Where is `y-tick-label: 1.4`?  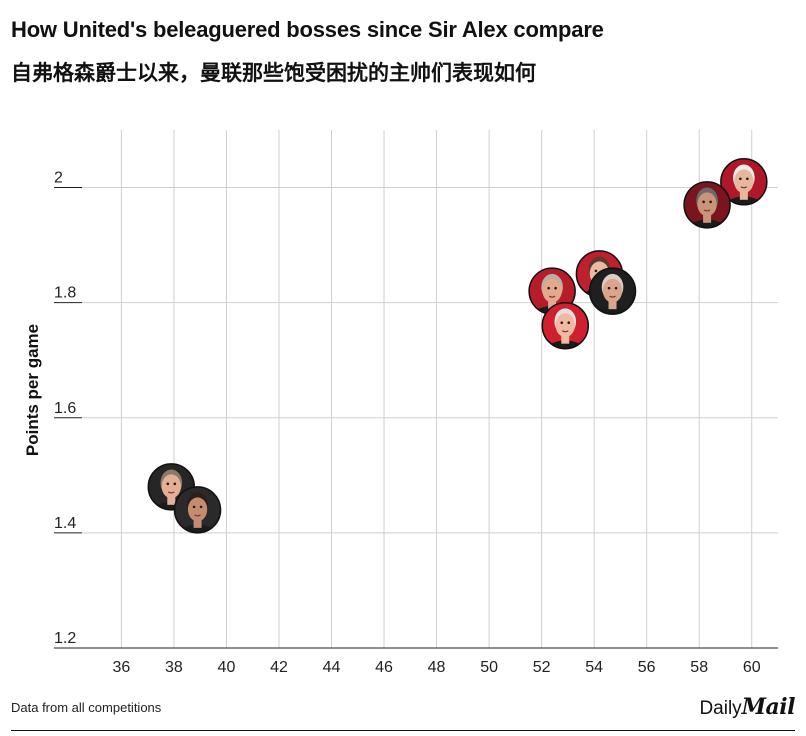
y-tick-label: 1.4 is located at coordinates (65, 523).